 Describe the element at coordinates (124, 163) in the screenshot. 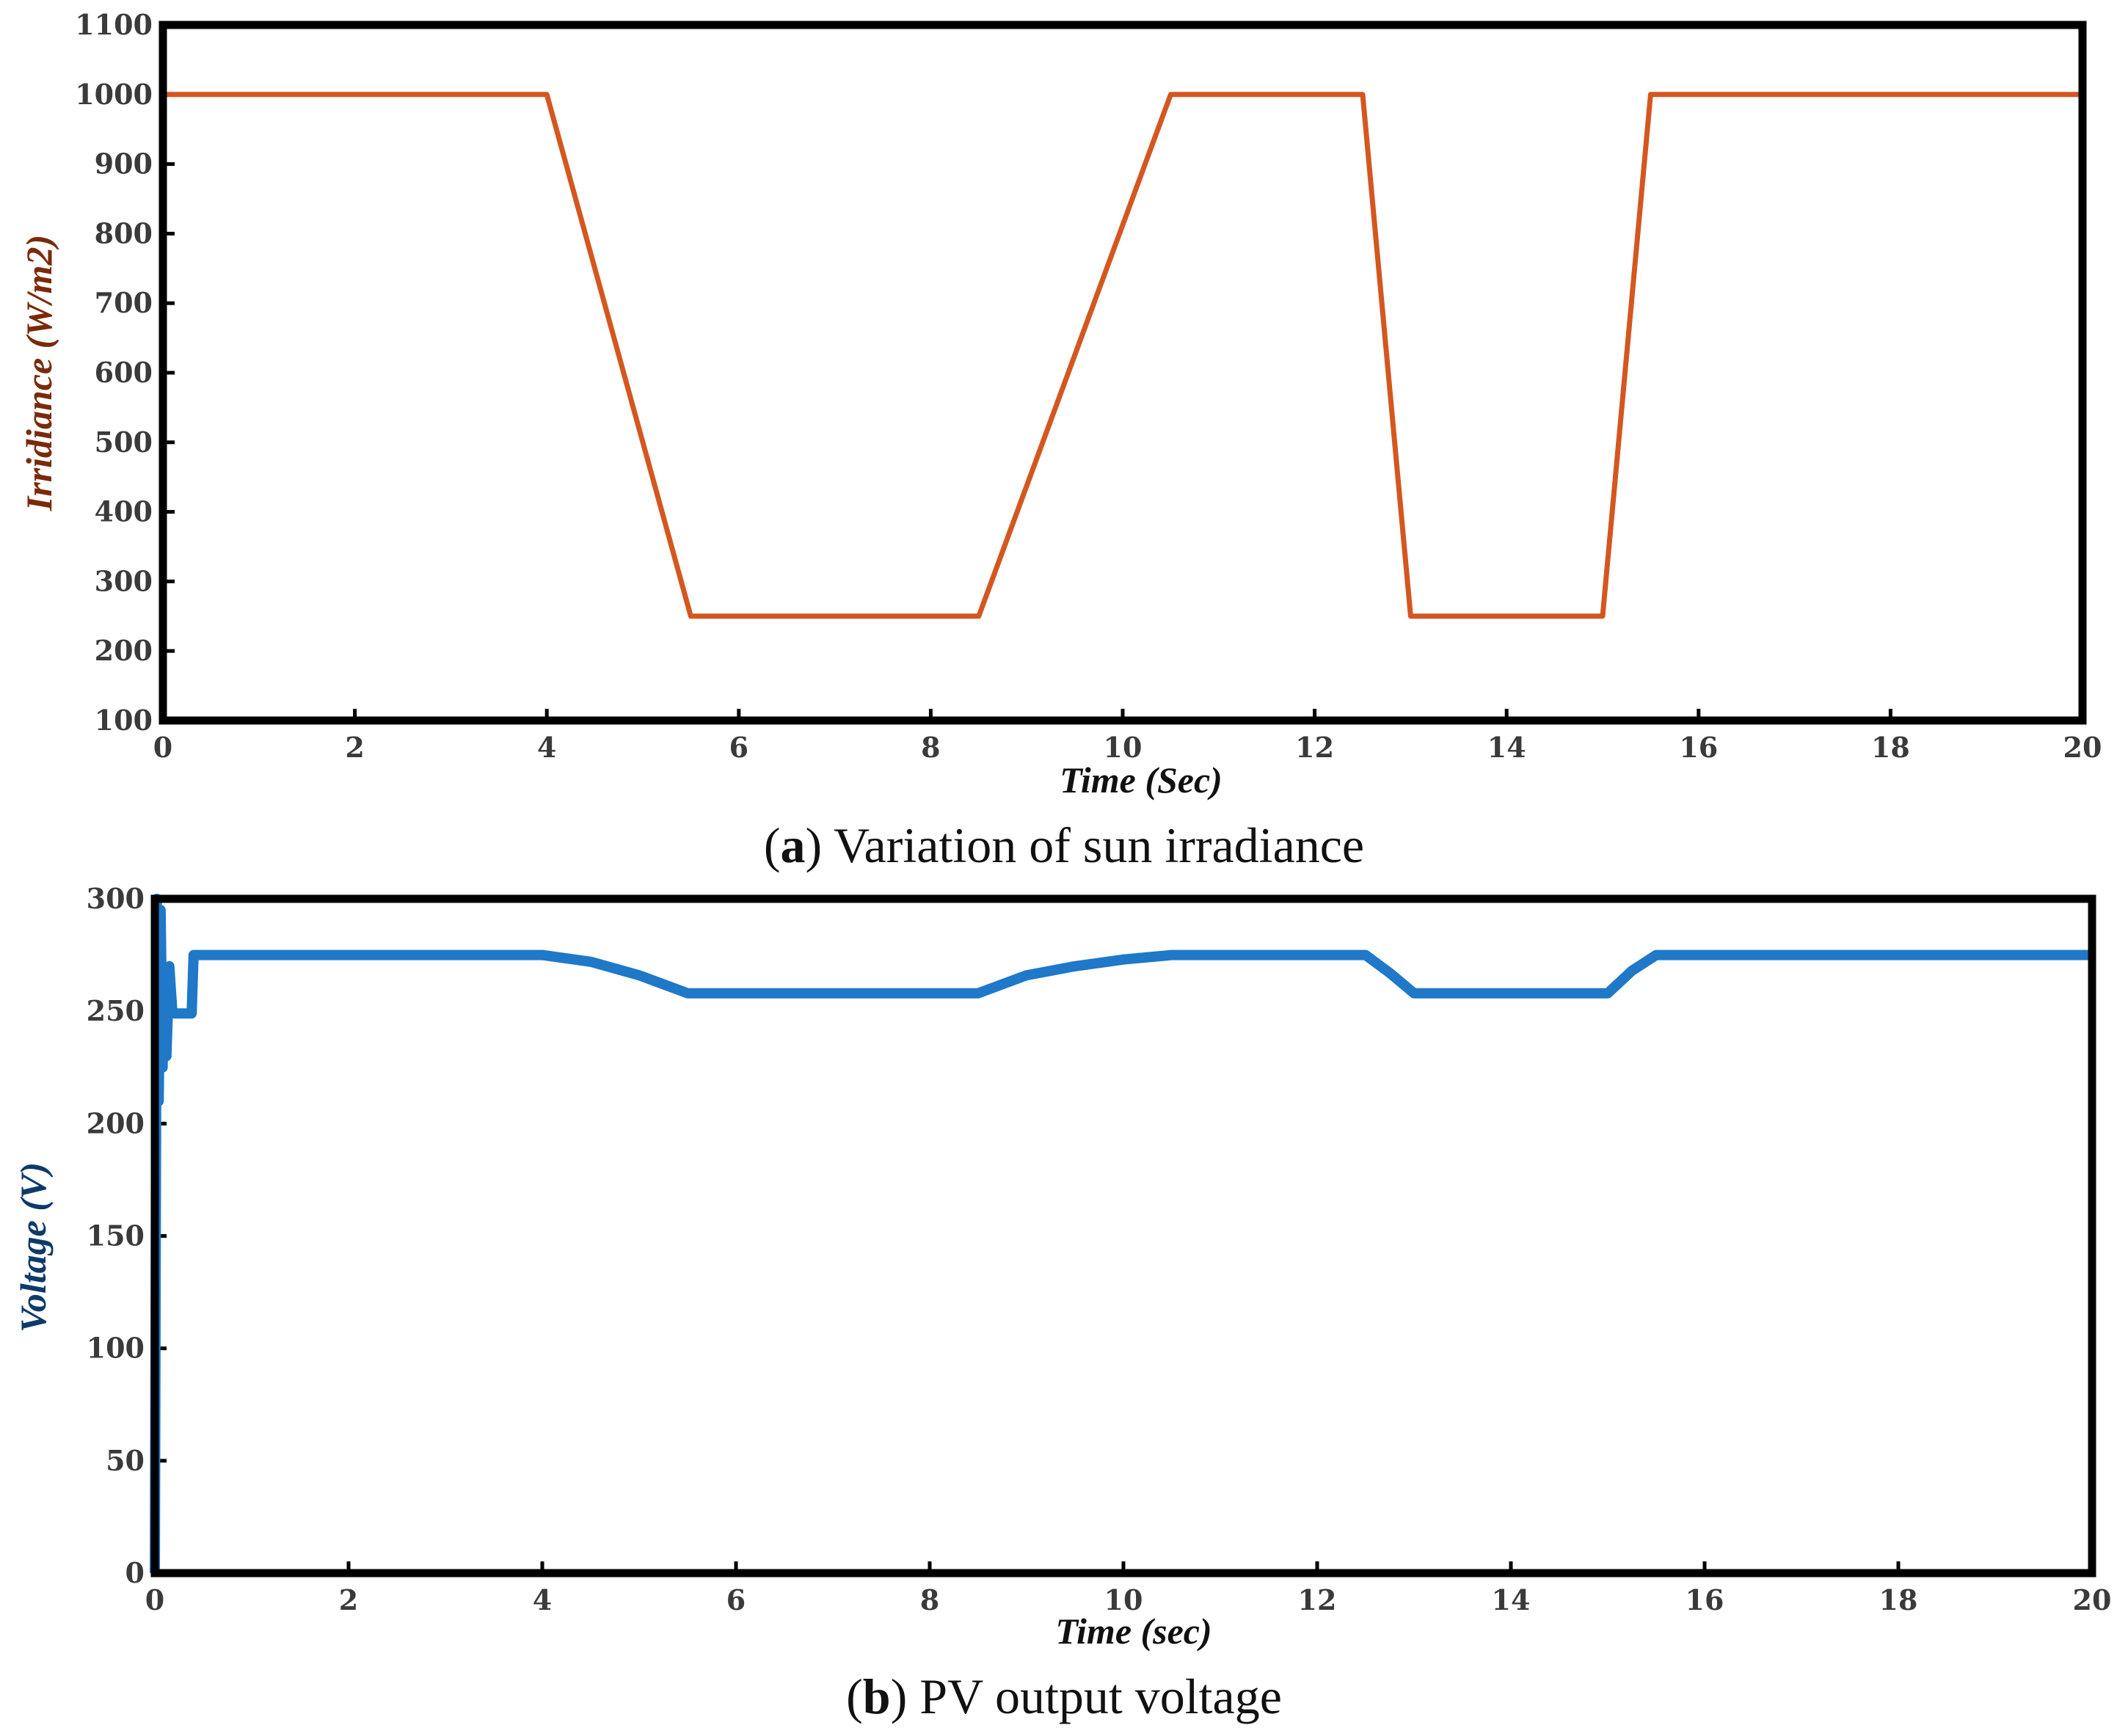

I see `y-tick-label: 900` at that location.